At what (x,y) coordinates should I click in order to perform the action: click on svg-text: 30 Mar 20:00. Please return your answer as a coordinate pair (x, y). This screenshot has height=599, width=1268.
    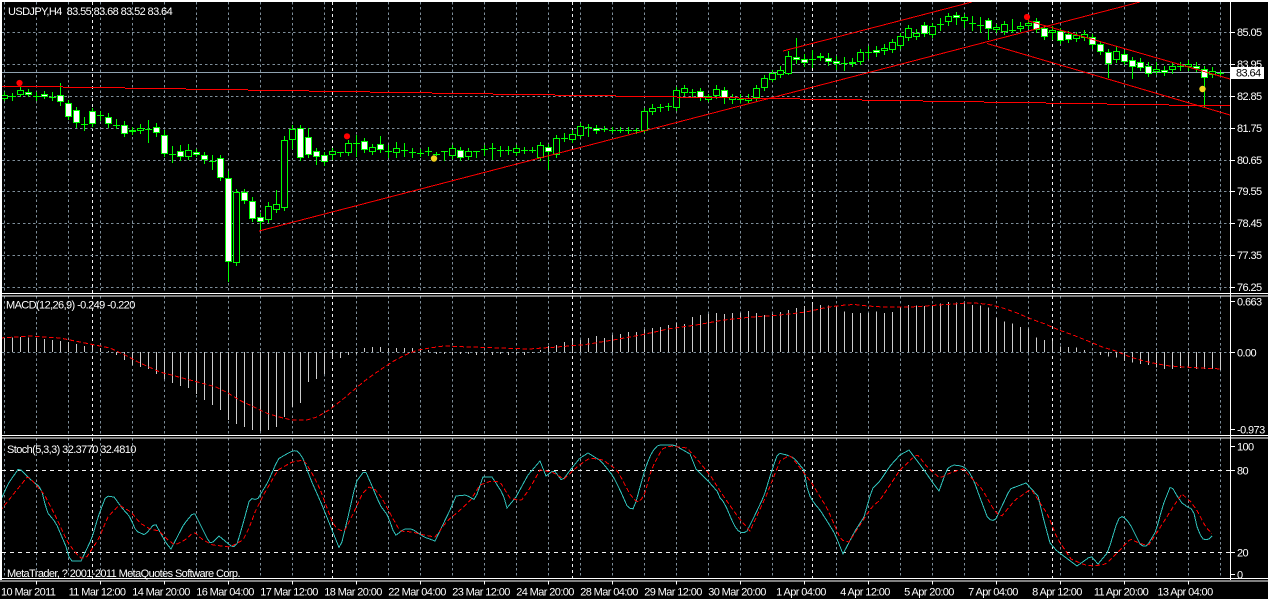
    Looking at the image, I should click on (737, 593).